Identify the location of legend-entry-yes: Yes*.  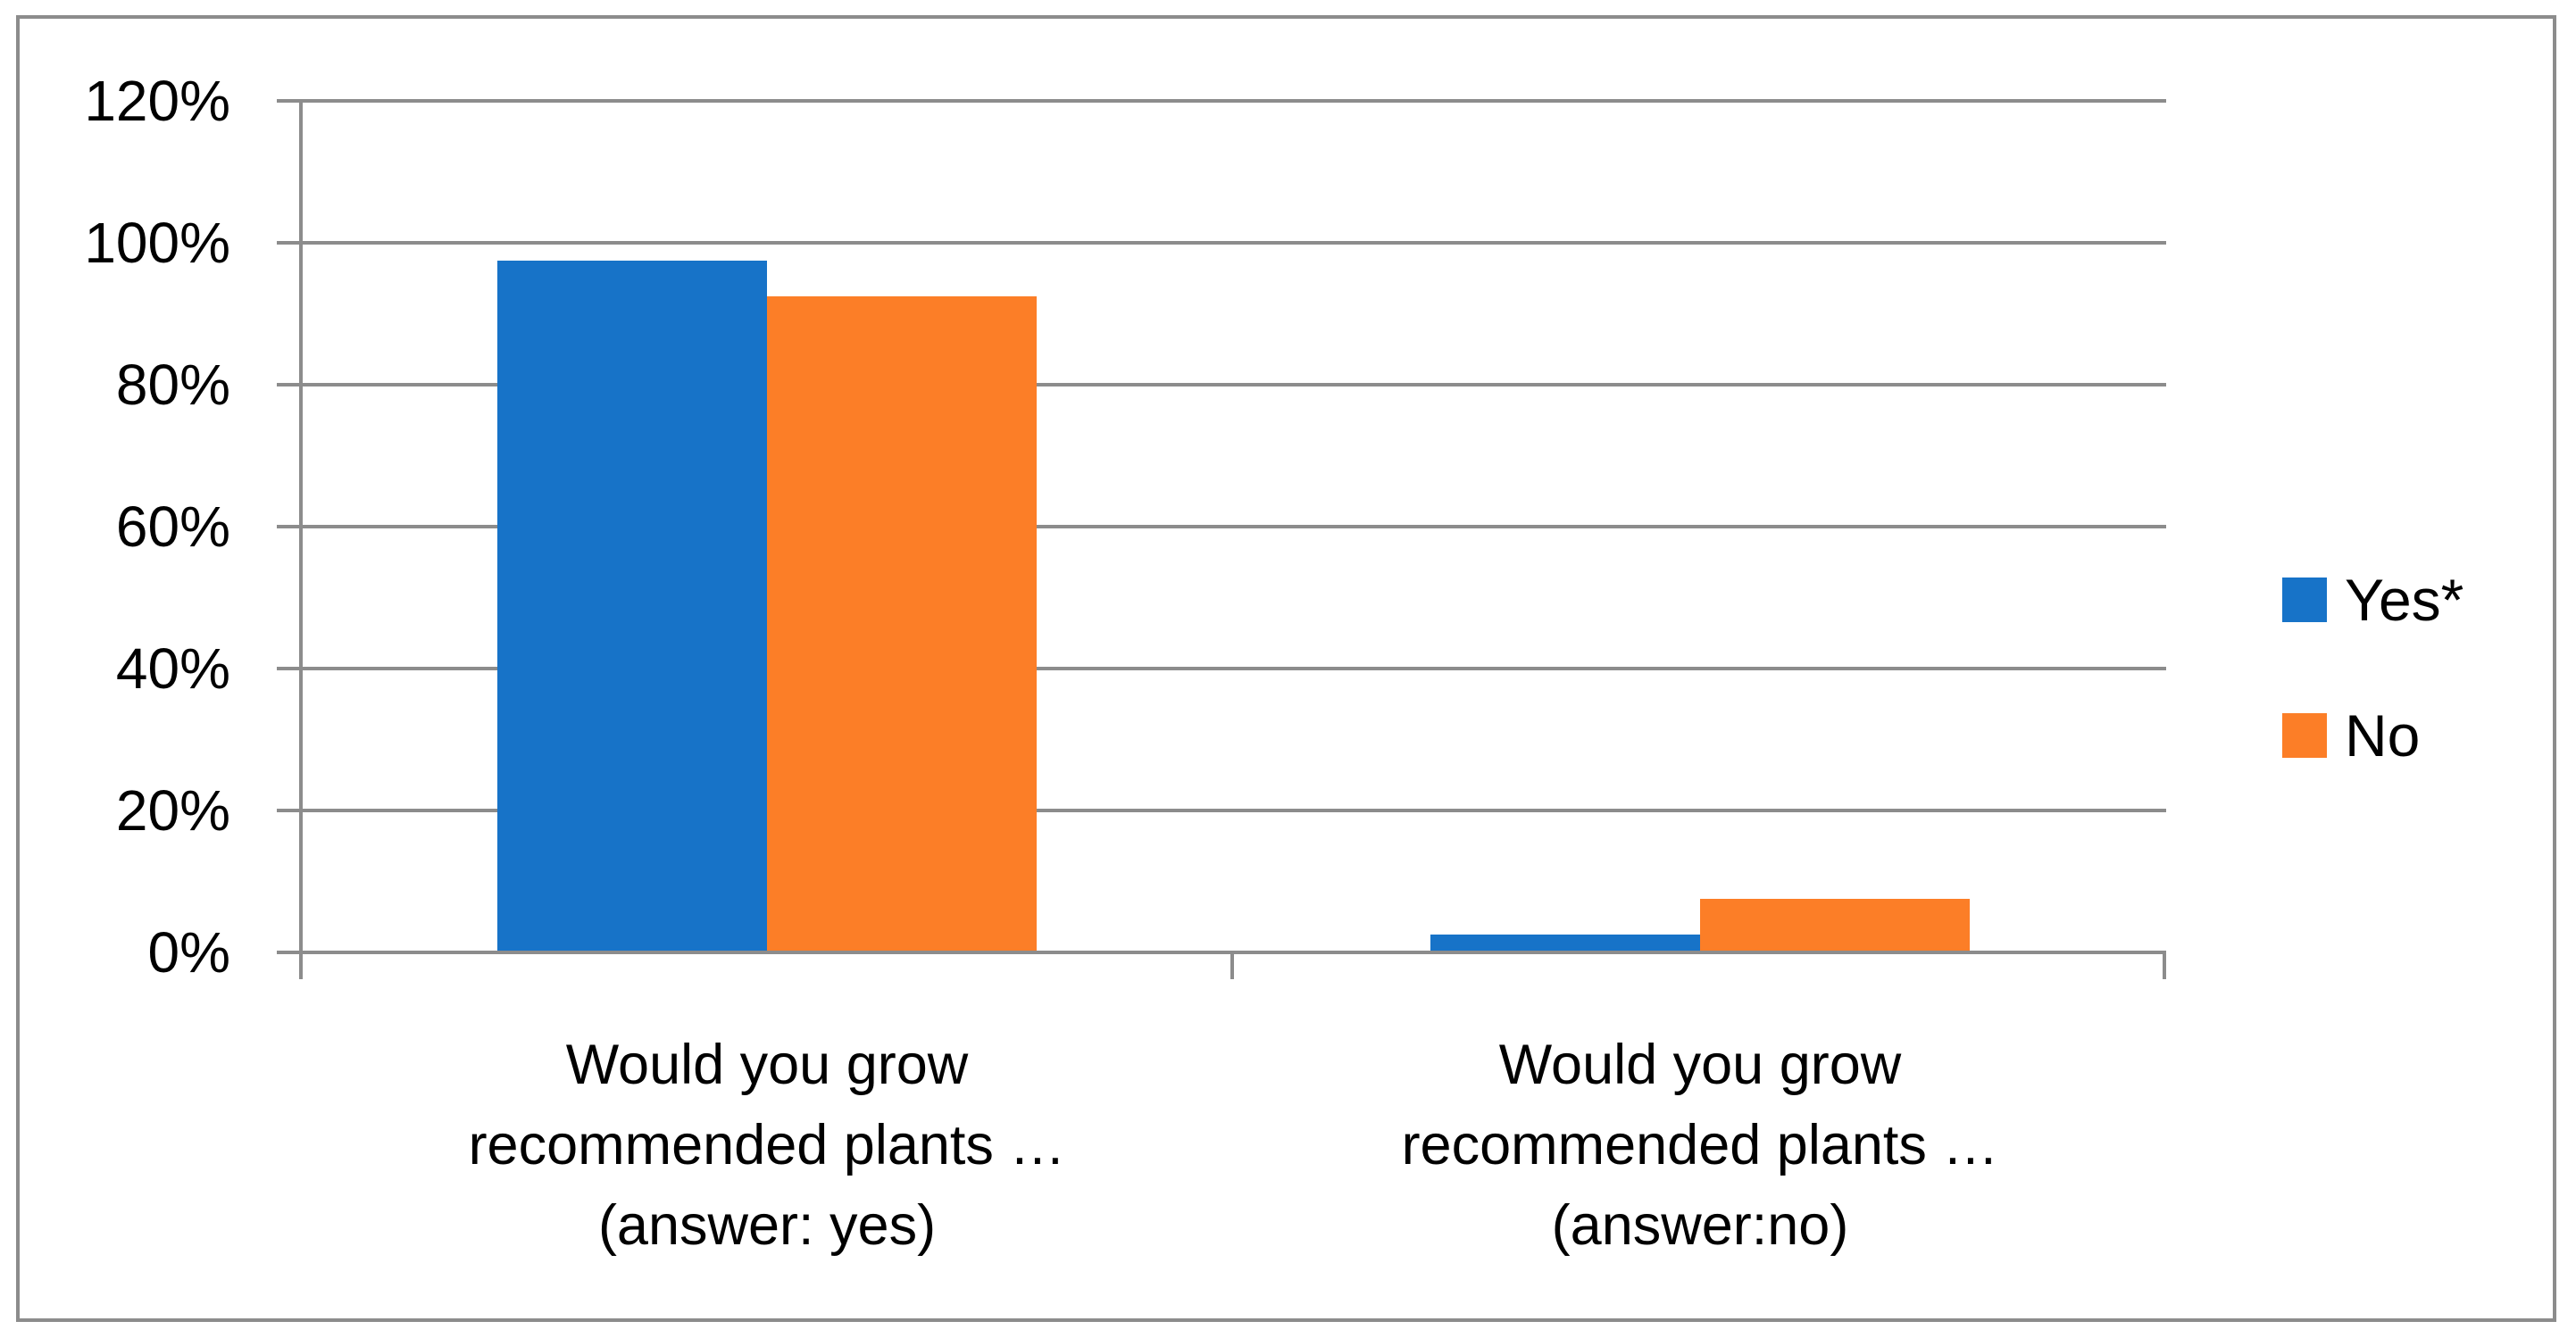
(2372, 600).